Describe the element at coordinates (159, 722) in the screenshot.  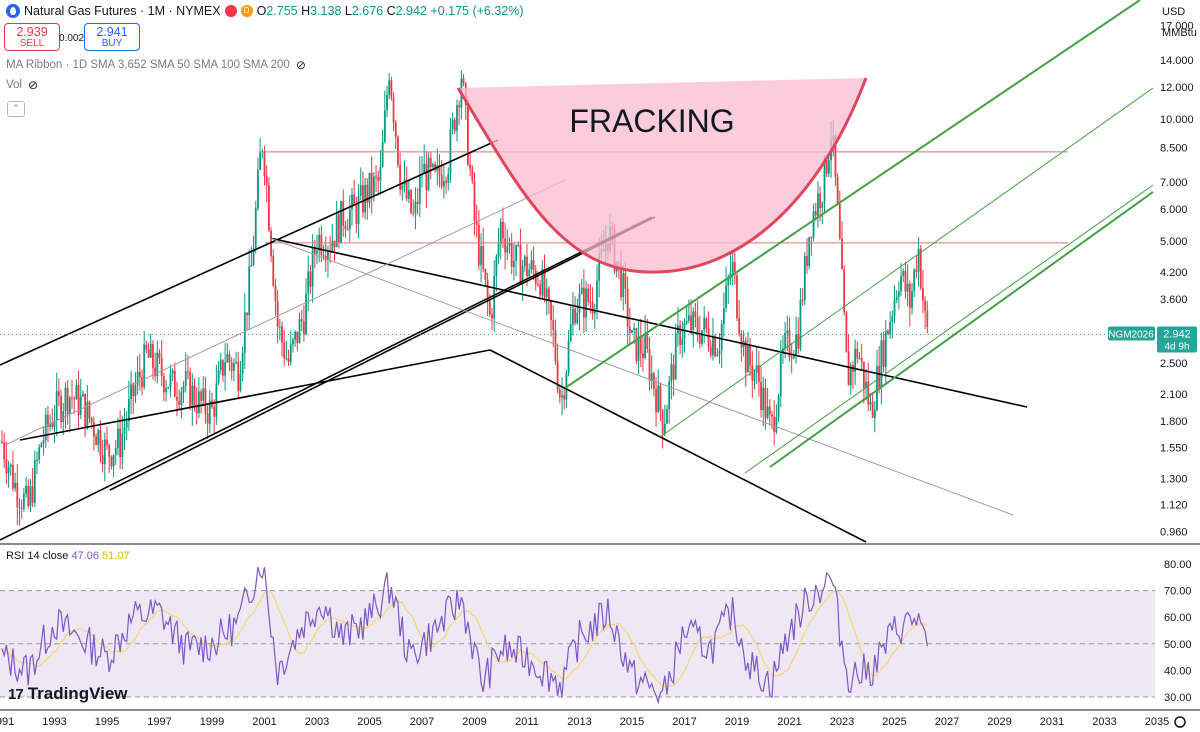
I see `year-tick-label: 1997` at that location.